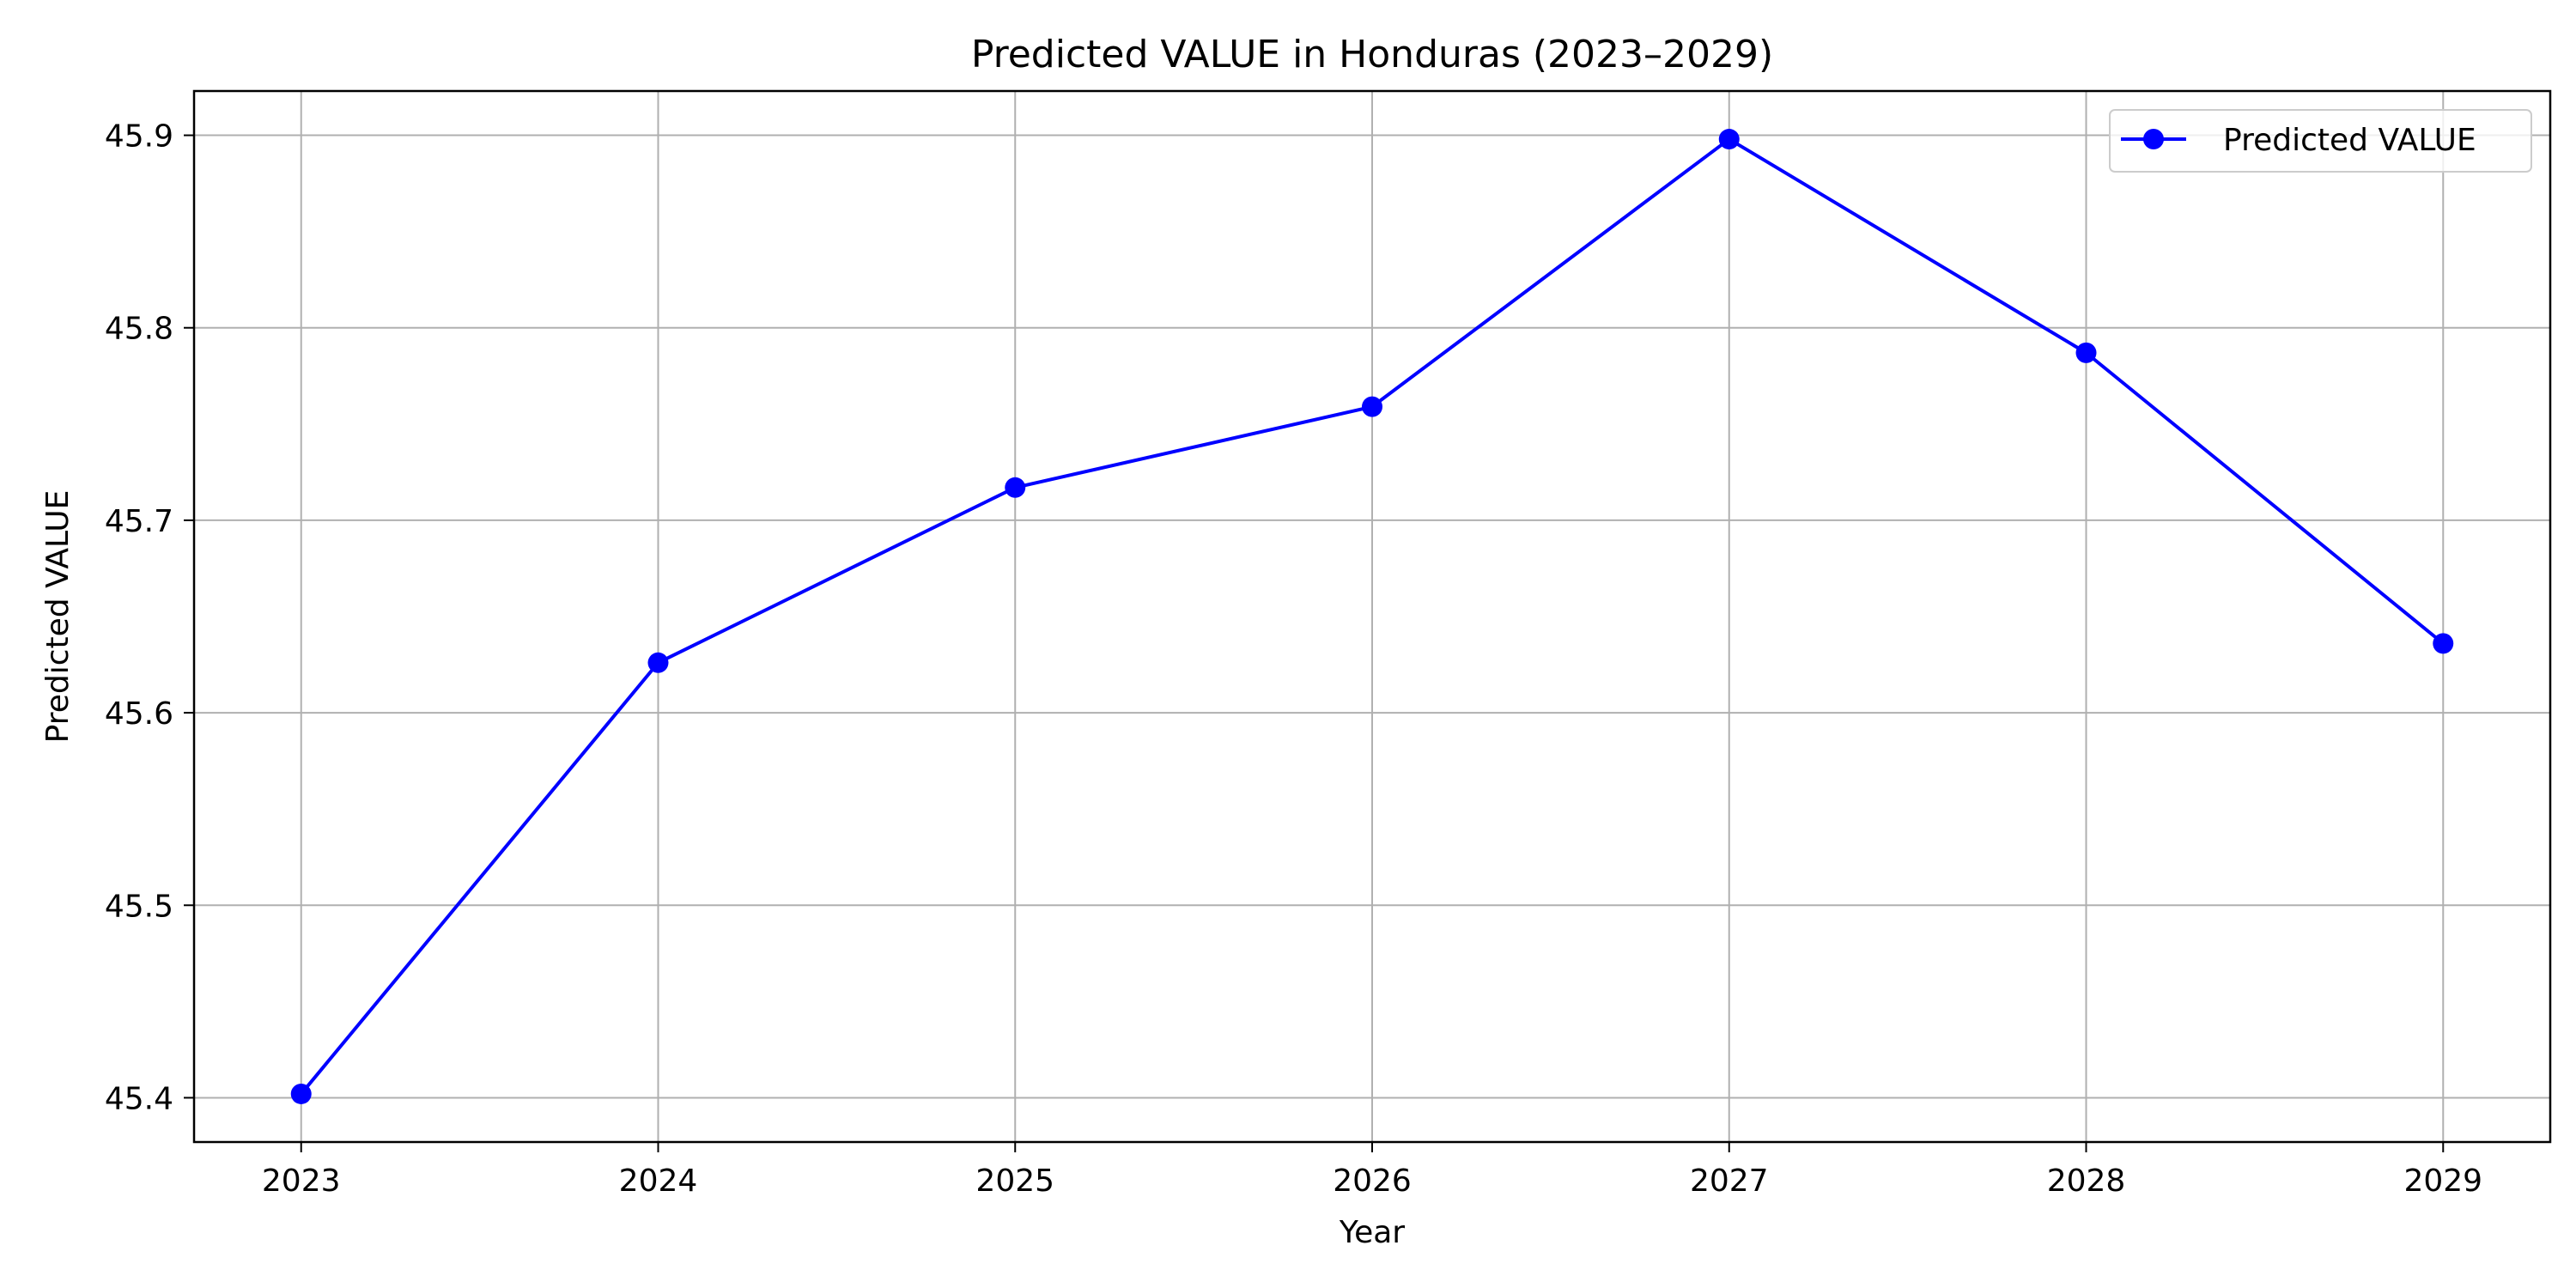 Image resolution: width=2576 pixels, height=1288 pixels. I want to click on y-tick-label: 45.7, so click(139, 521).